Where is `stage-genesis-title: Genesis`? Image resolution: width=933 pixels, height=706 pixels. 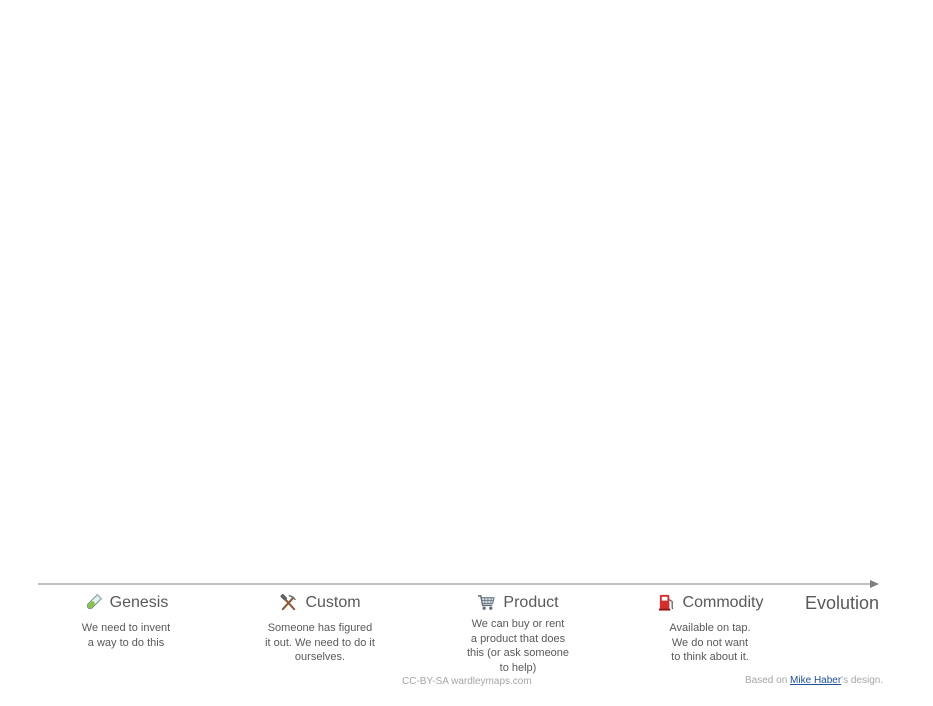
stage-genesis-title: Genesis is located at coordinates (126, 602).